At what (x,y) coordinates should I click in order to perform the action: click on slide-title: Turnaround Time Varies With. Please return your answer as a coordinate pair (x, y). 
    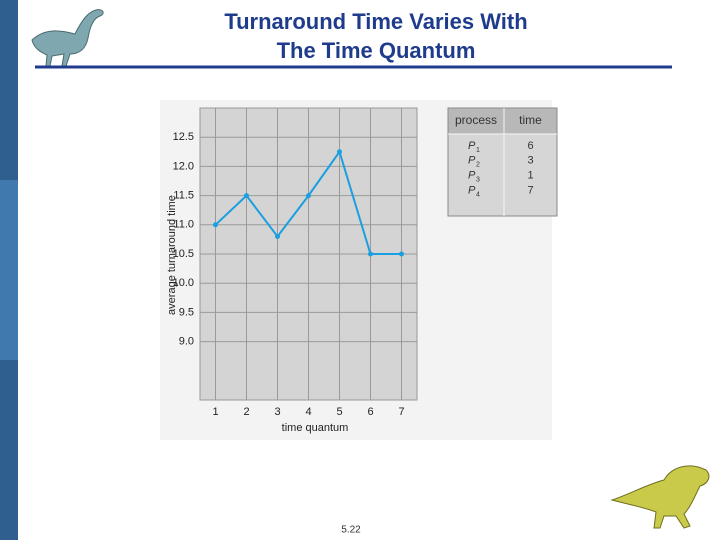
    Looking at the image, I should click on (375, 21).